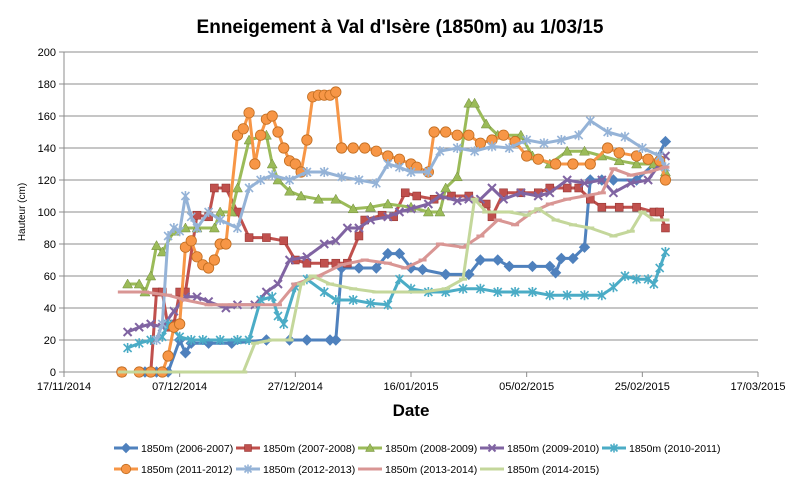  Describe the element at coordinates (47, 181) in the screenshot. I see `y-tick-label: 120` at that location.